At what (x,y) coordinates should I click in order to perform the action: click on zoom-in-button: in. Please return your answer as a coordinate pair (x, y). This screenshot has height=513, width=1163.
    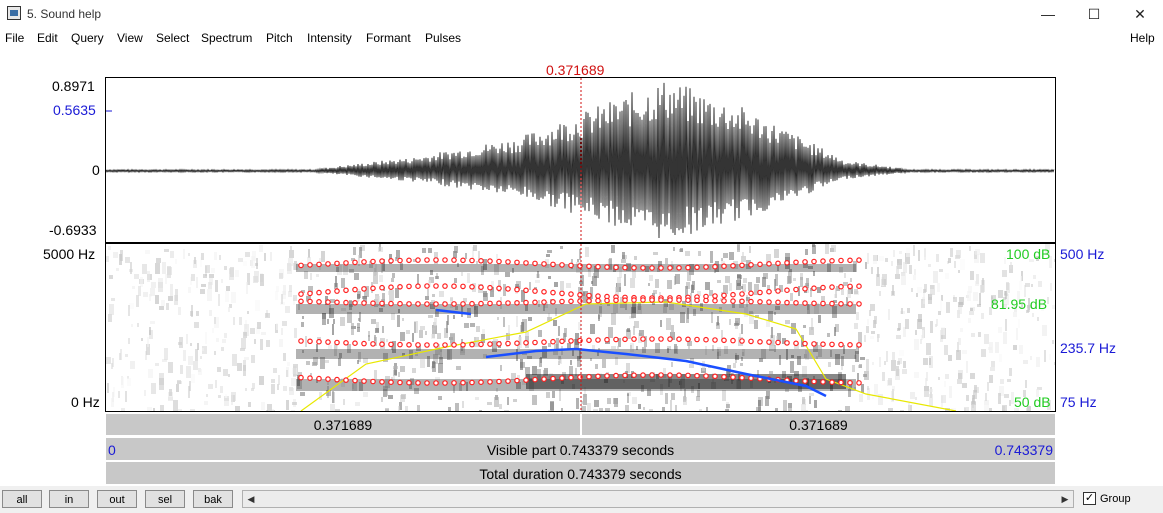
    Looking at the image, I should click on (69, 499).